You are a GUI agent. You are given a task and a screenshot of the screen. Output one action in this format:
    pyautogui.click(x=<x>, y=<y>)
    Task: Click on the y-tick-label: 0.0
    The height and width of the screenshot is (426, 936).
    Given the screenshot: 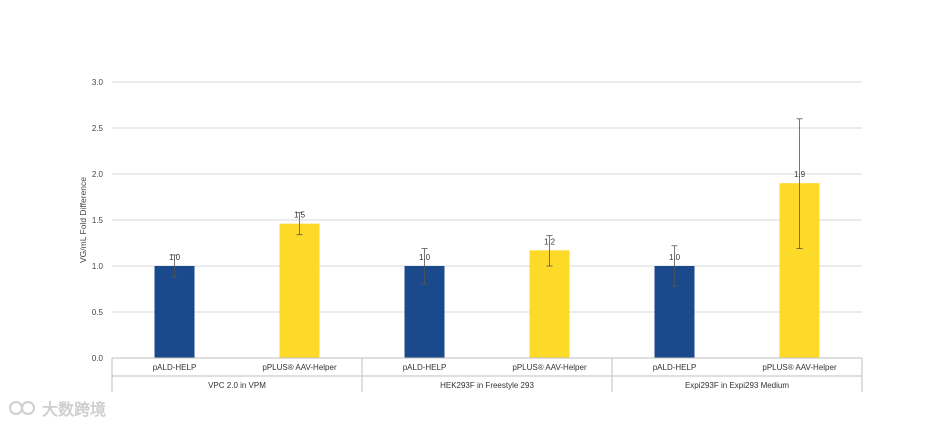 What is the action you would take?
    pyautogui.click(x=98, y=358)
    